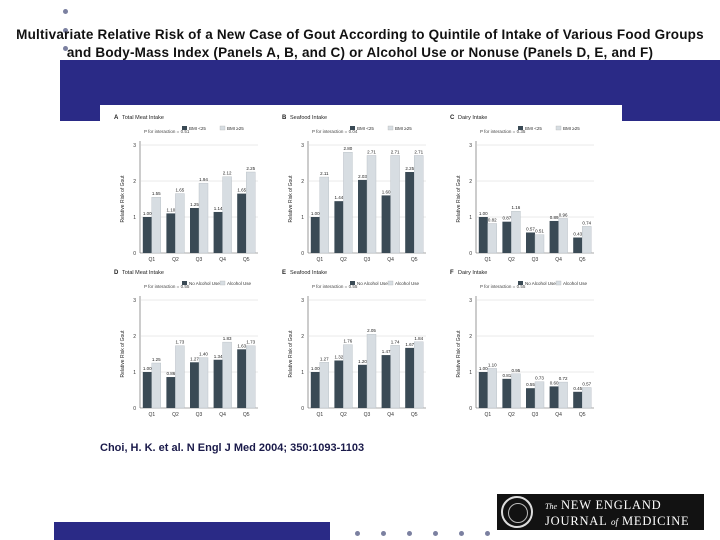  Describe the element at coordinates (554, 217) in the screenshot. I see `bar-value-label: 0.89` at that location.